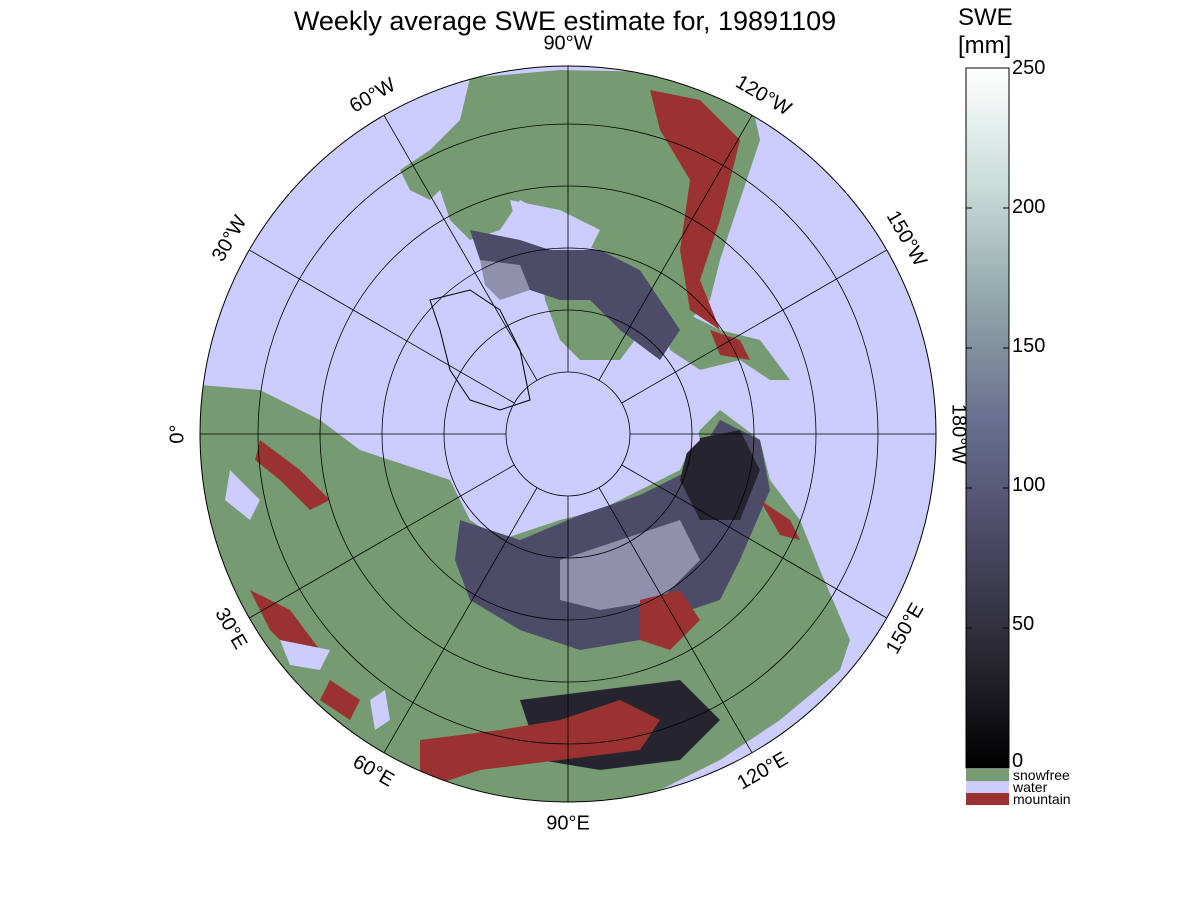  I want to click on greenland-outline, so click(480, 350).